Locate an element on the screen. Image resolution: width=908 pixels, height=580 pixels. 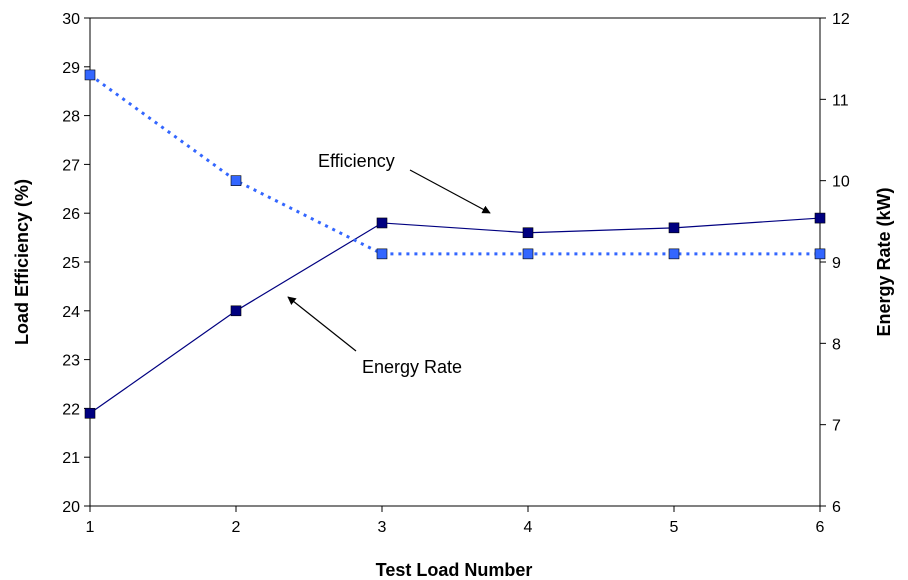
y-tick-label: 30 is located at coordinates (71, 19).